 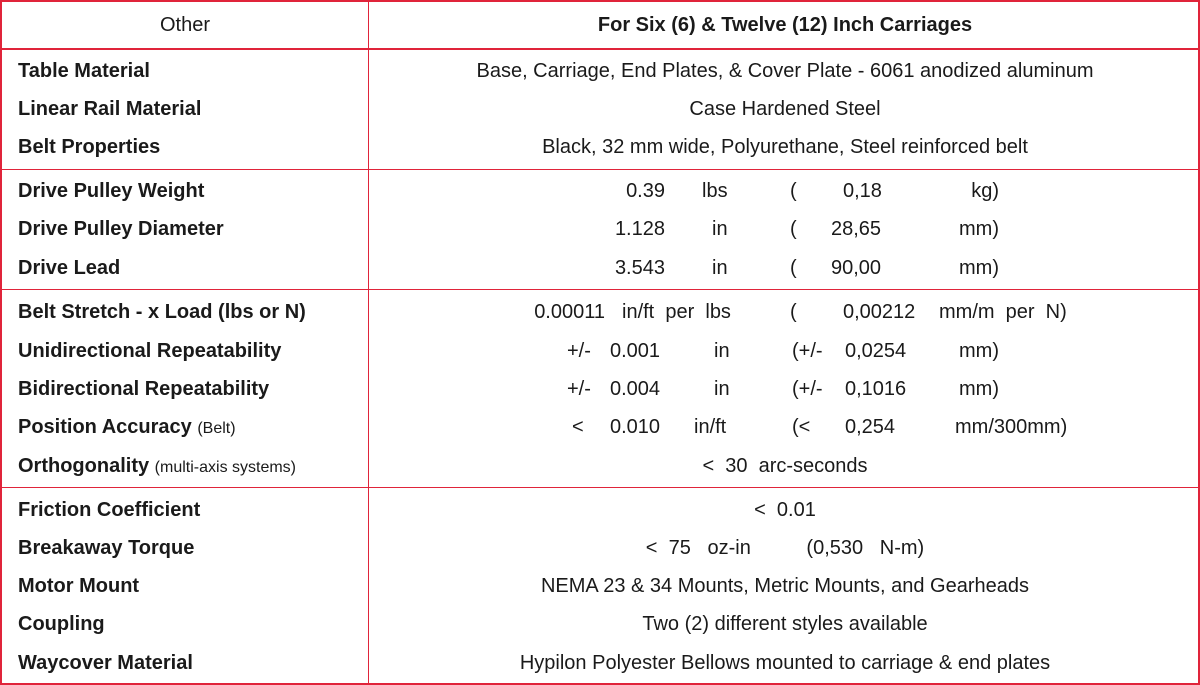 What do you see at coordinates (979, 351) in the screenshot?
I see `uni-repeat-metric-unit: mm)` at bounding box center [979, 351].